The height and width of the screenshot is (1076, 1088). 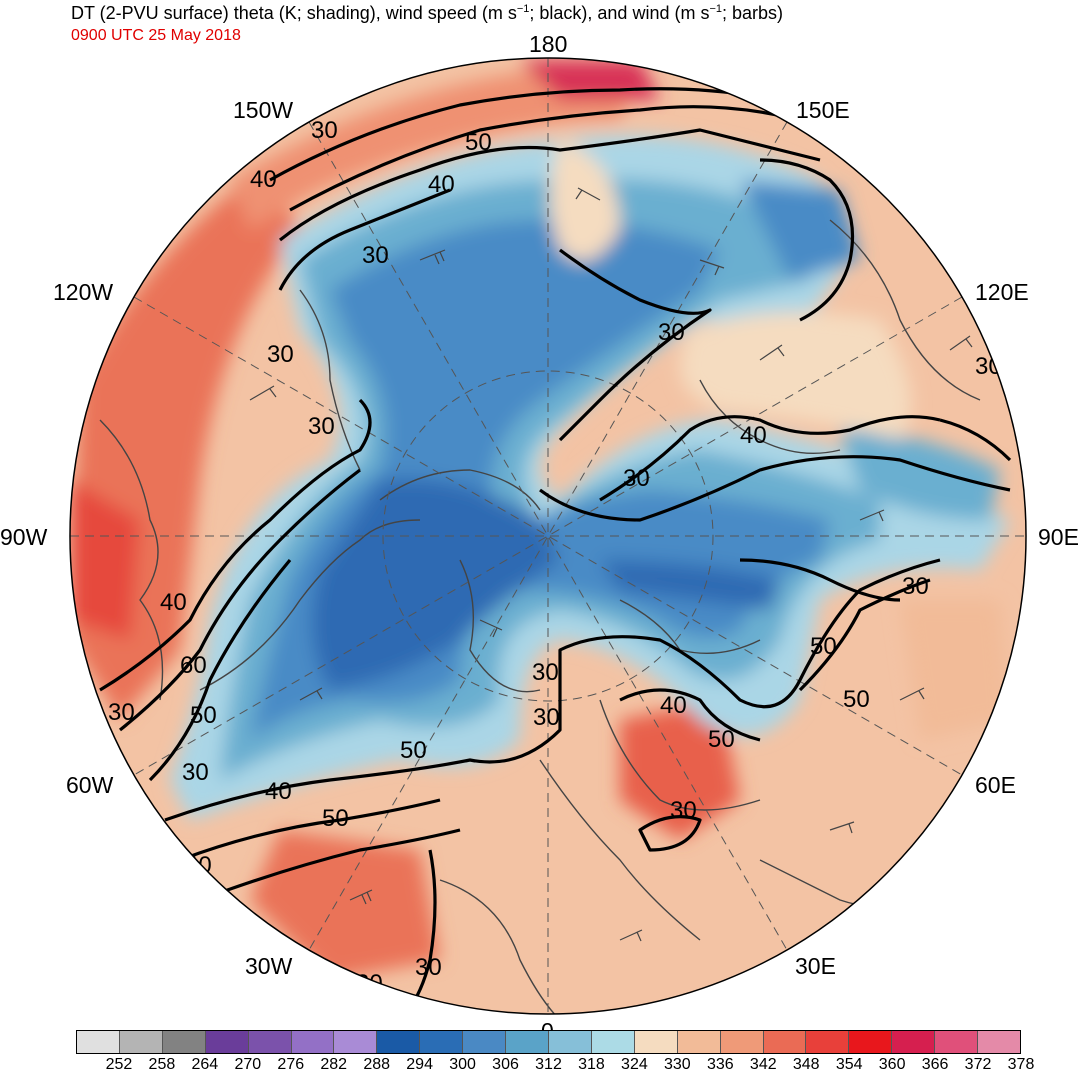 I want to click on colorbar-tick-label: 258, so click(x=162, y=1064).